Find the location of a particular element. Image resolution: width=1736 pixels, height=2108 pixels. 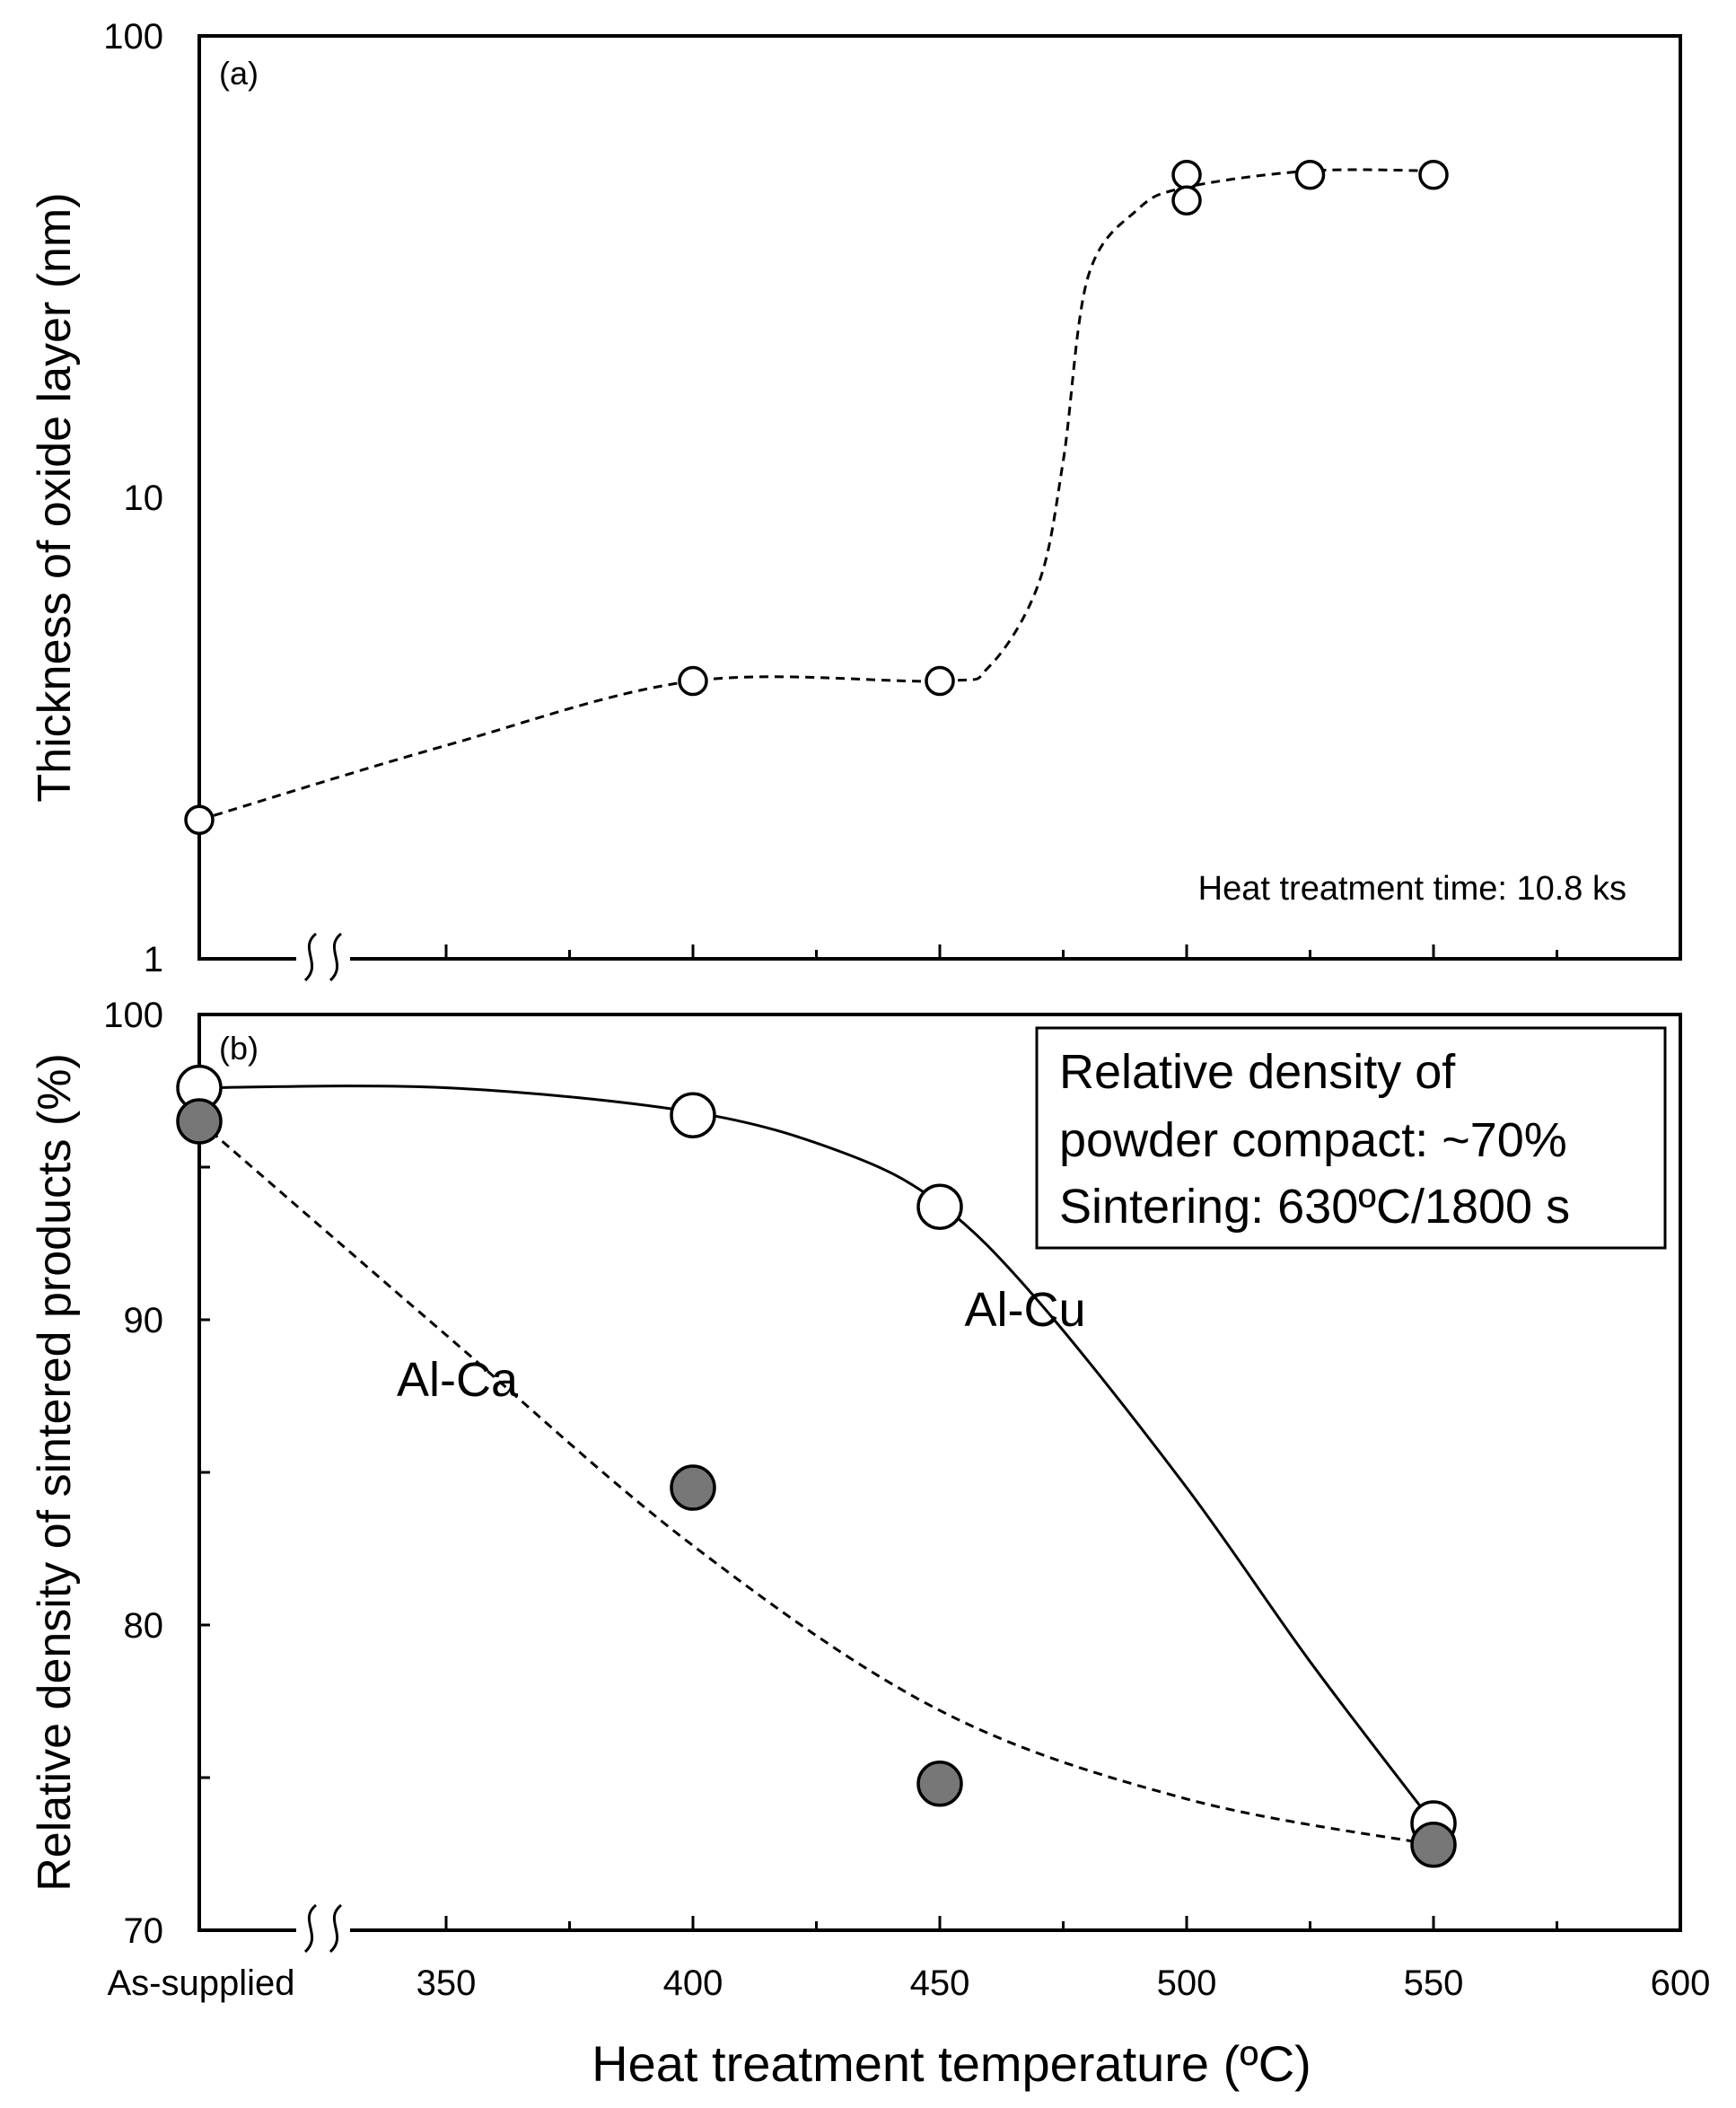

panel-a-y-axis-title: Thickness of oxide layer (nm) is located at coordinates (55, 497).